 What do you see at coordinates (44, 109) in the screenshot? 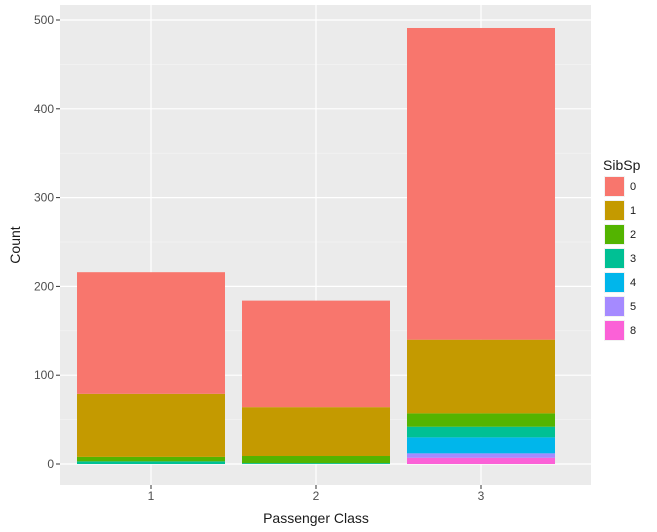
I see `y-tick-label: 400` at bounding box center [44, 109].